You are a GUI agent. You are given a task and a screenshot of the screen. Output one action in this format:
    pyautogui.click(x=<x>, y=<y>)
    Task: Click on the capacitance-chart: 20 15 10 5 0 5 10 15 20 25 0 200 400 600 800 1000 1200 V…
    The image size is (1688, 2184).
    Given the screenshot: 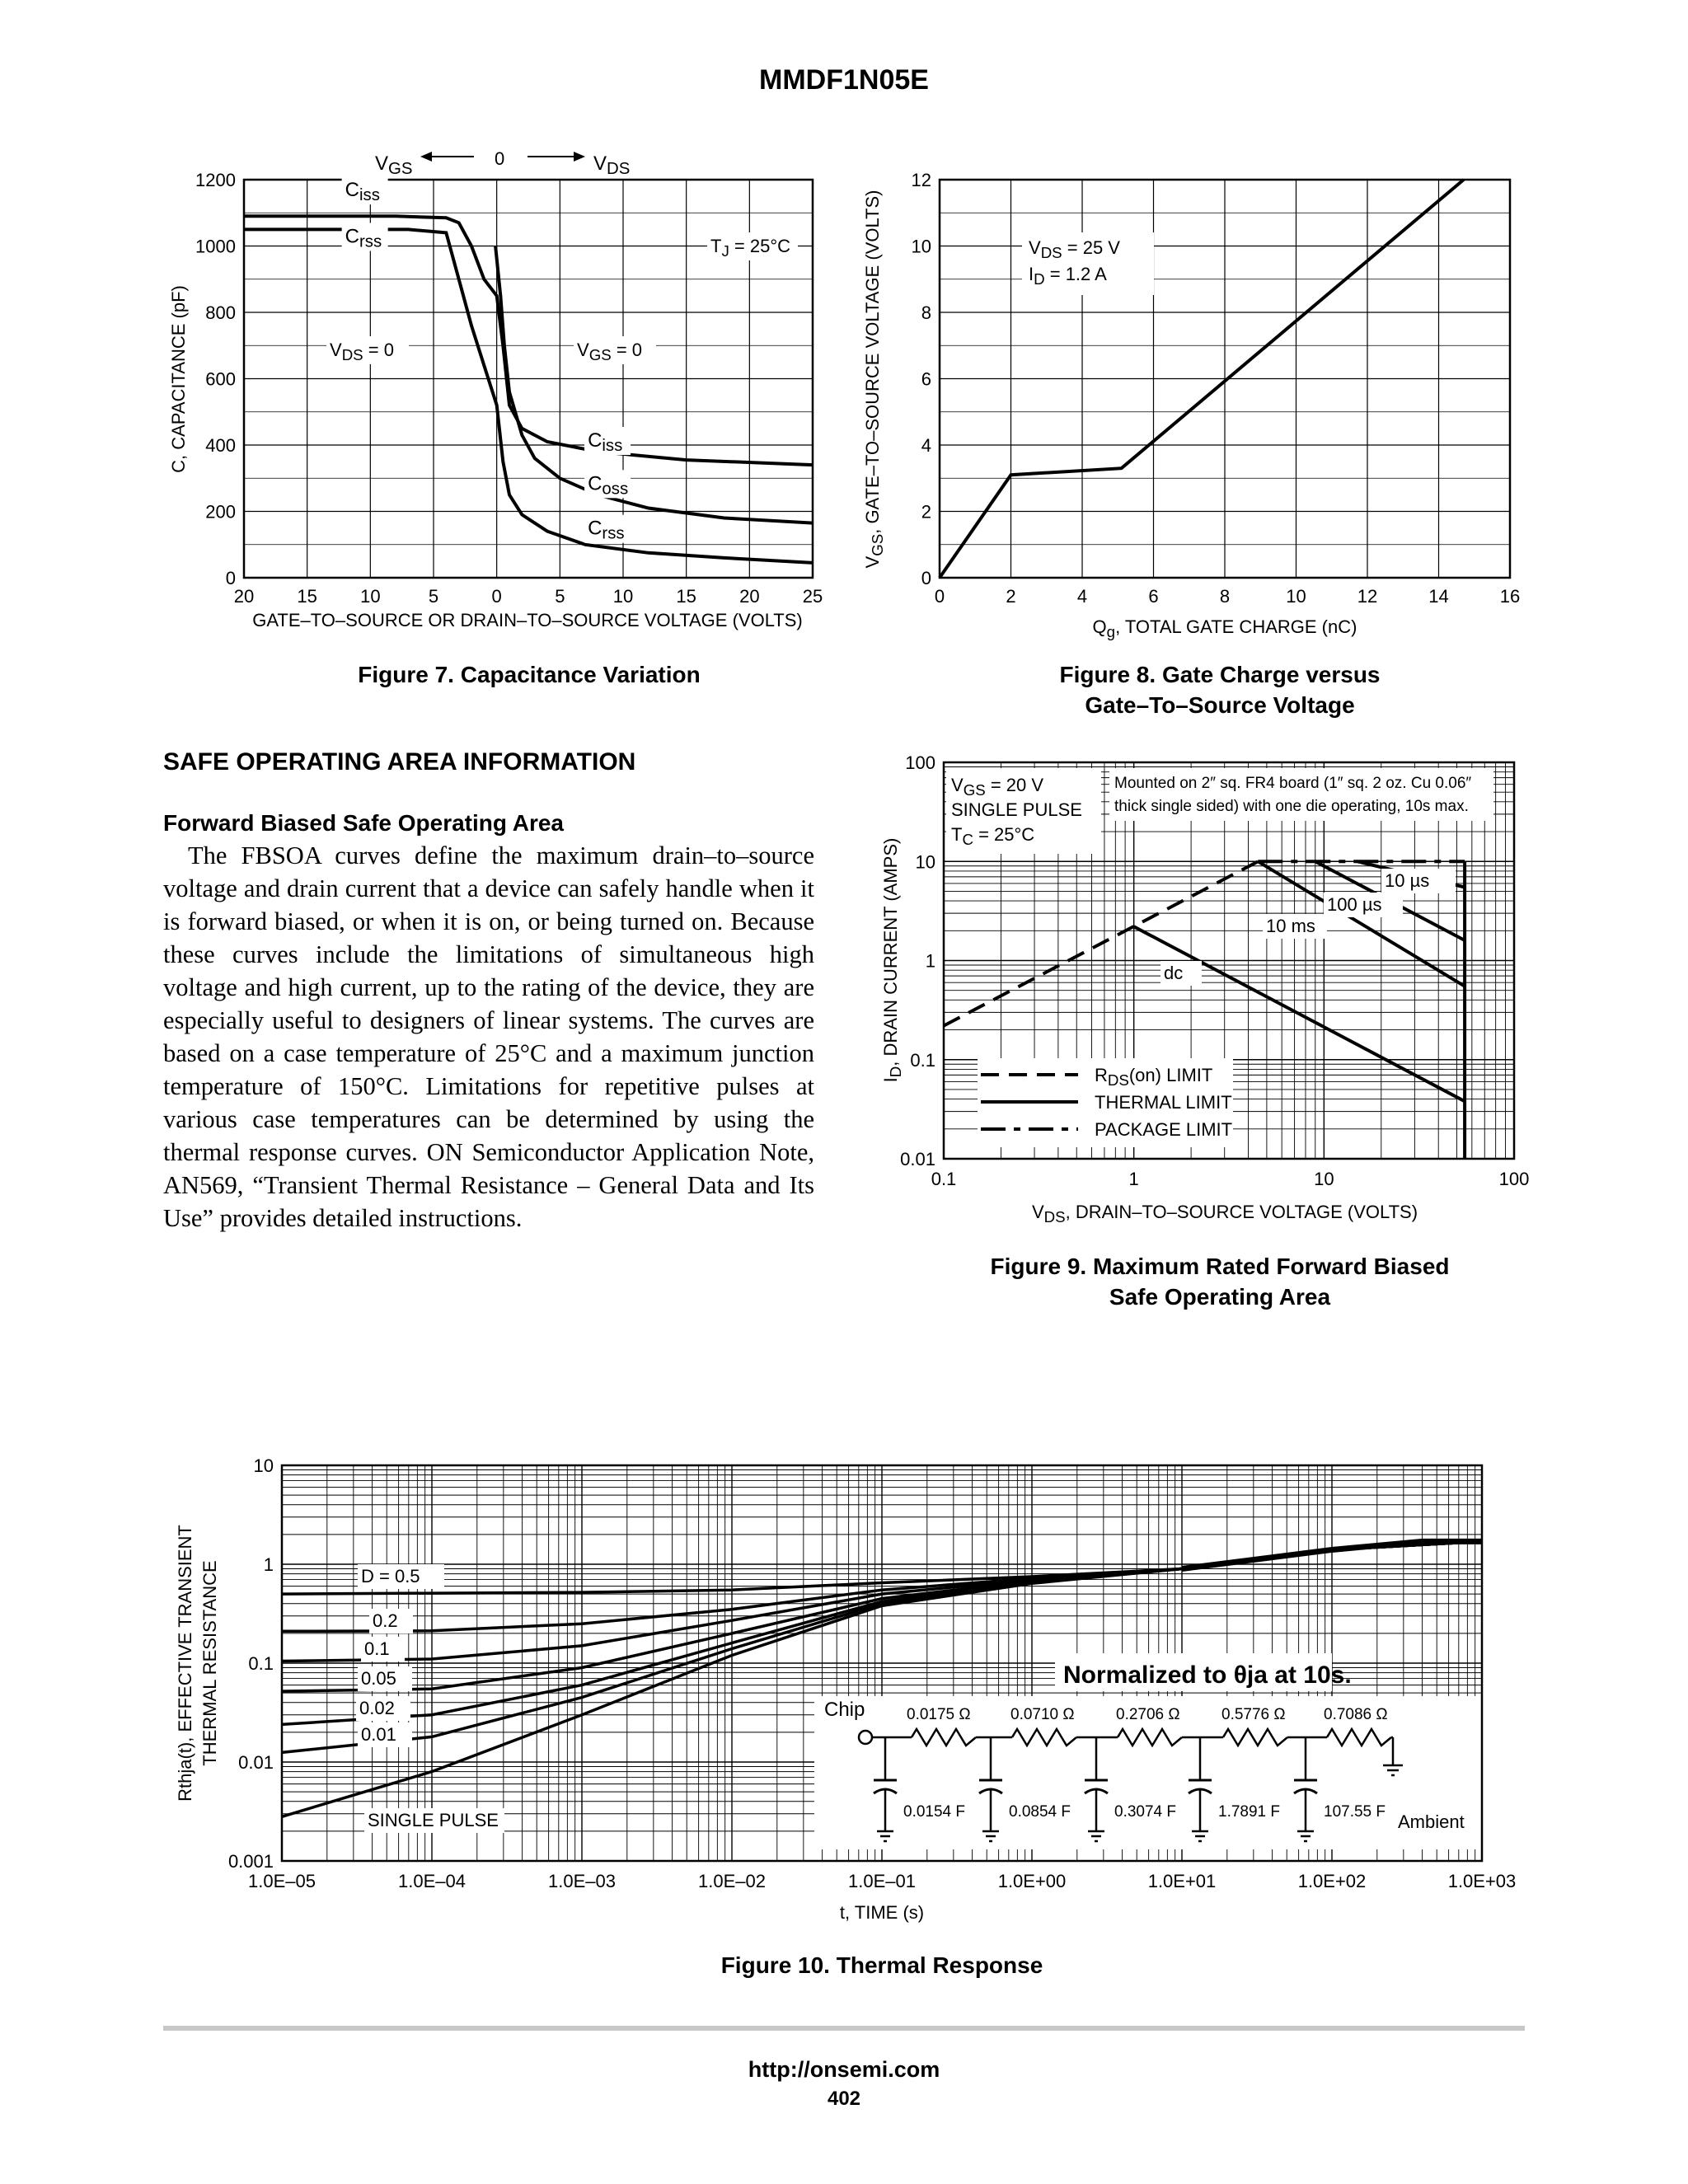 What is the action you would take?
    pyautogui.click(x=496, y=389)
    